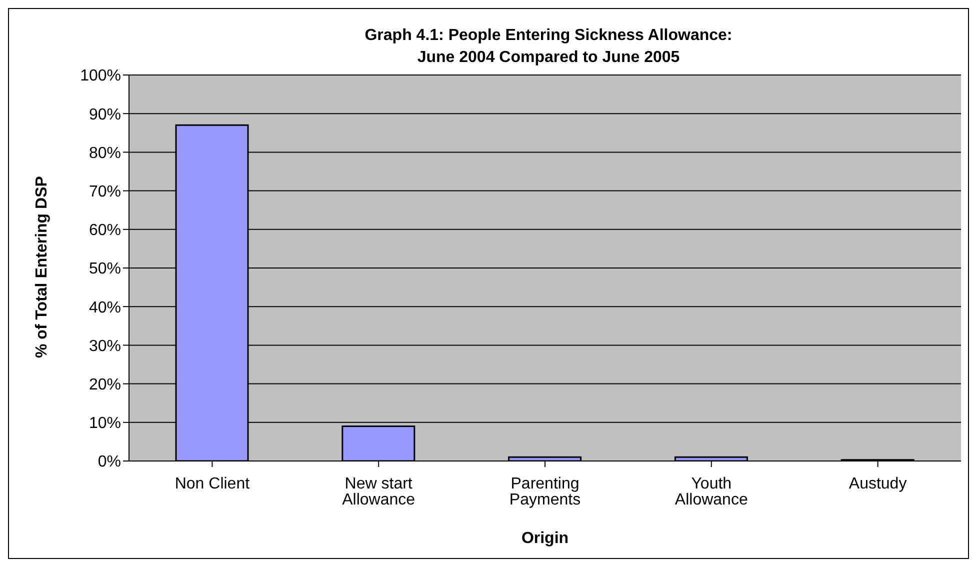 The height and width of the screenshot is (567, 977). What do you see at coordinates (545, 538) in the screenshot?
I see `x-axis-title: Origin` at bounding box center [545, 538].